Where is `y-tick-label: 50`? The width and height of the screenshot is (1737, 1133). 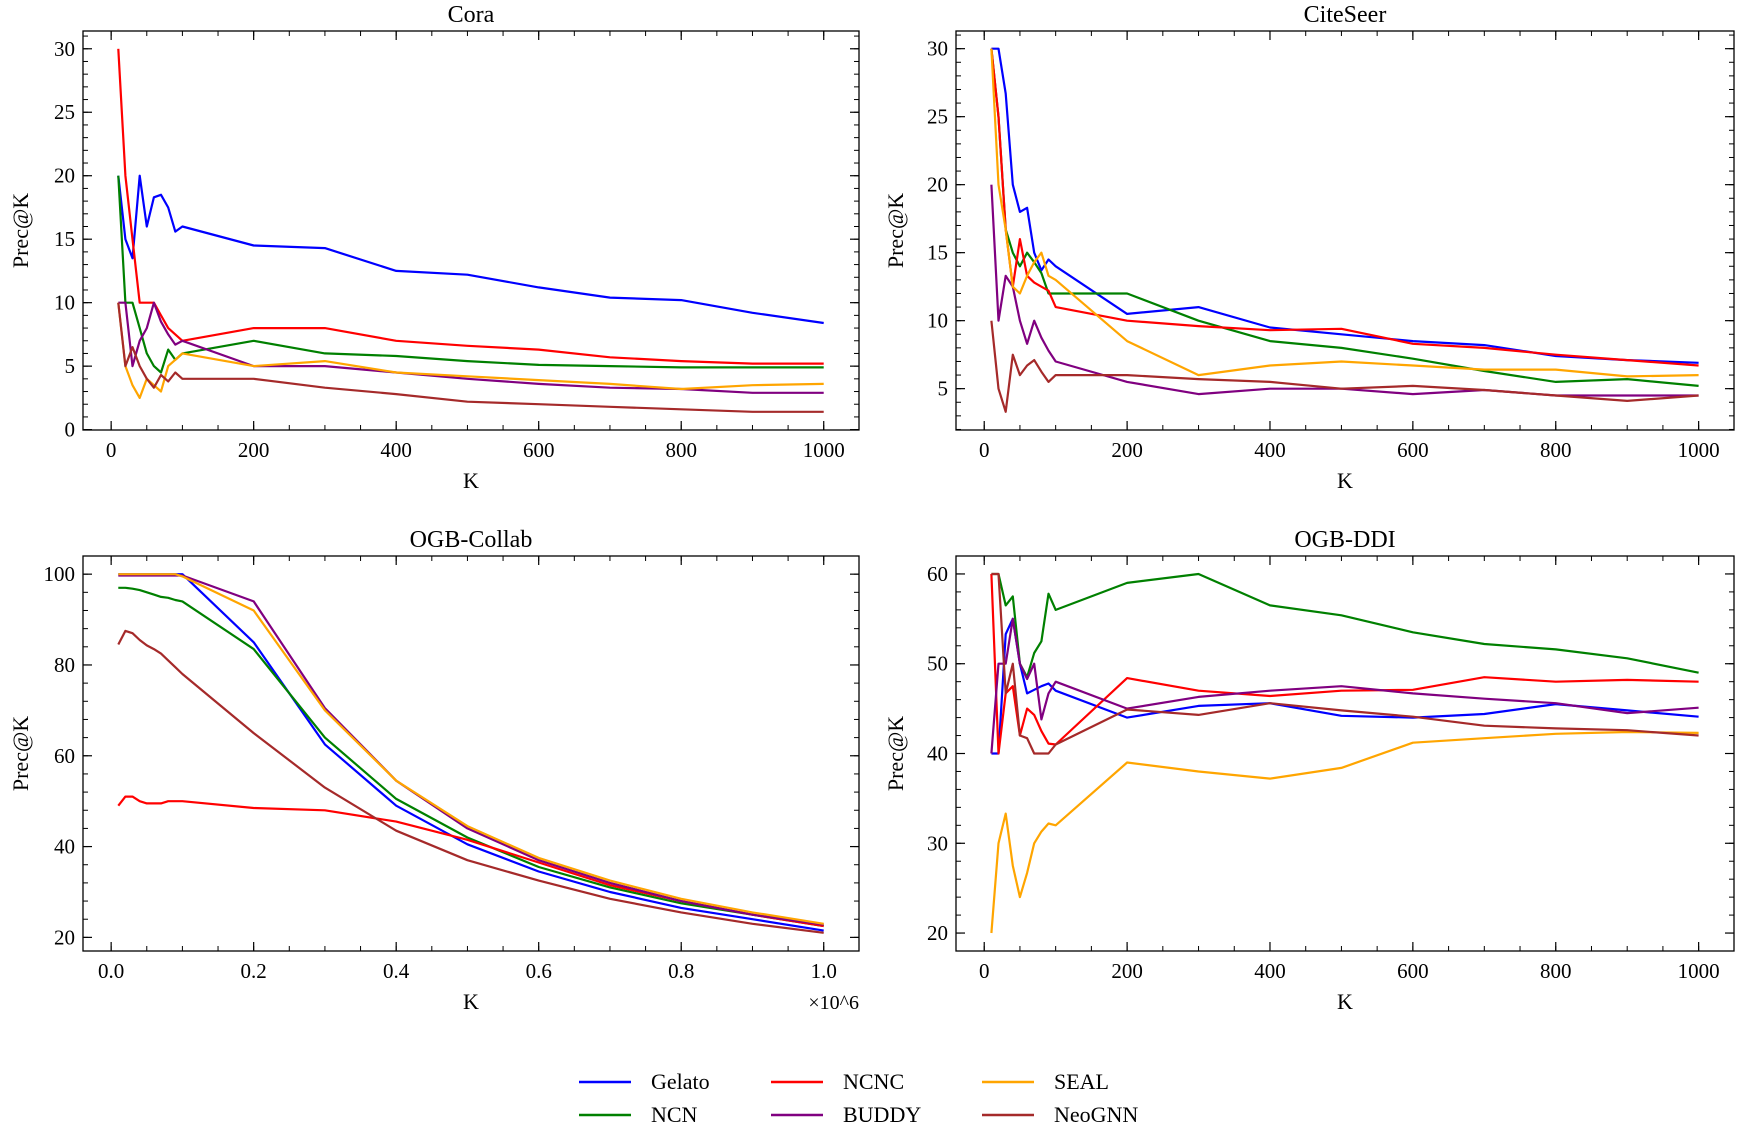 y-tick-label: 50 is located at coordinates (937, 664).